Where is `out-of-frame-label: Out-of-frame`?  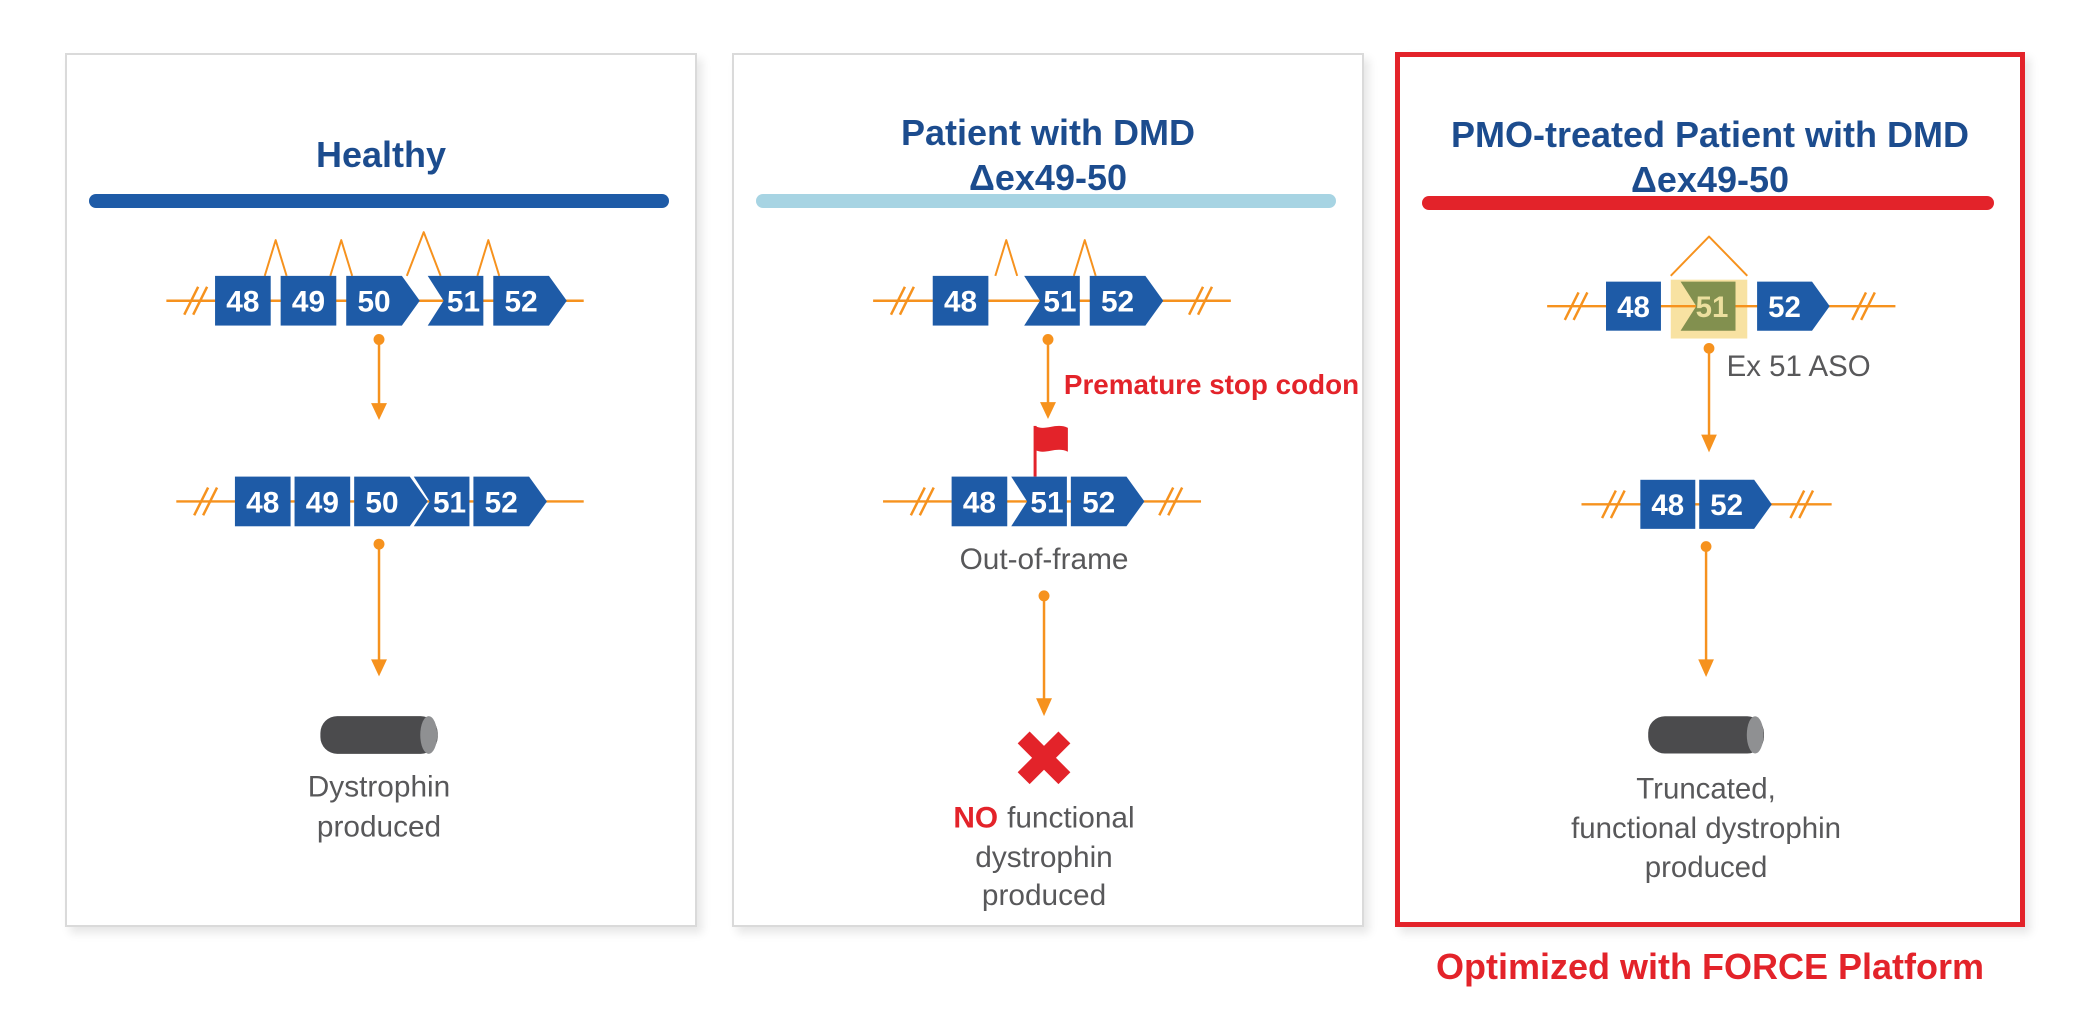
out-of-frame-label: Out-of-frame is located at coordinates (1044, 559).